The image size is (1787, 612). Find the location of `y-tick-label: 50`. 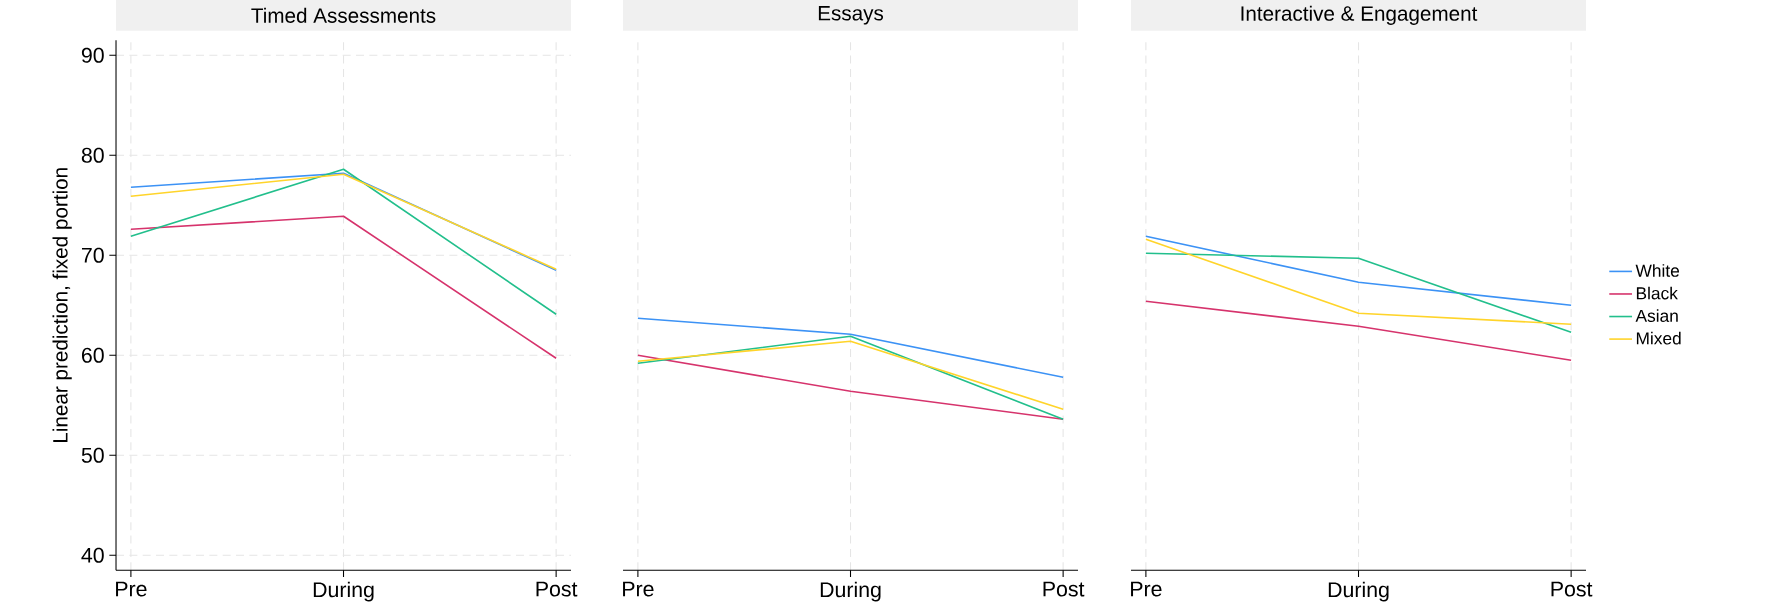

y-tick-label: 50 is located at coordinates (92, 455).